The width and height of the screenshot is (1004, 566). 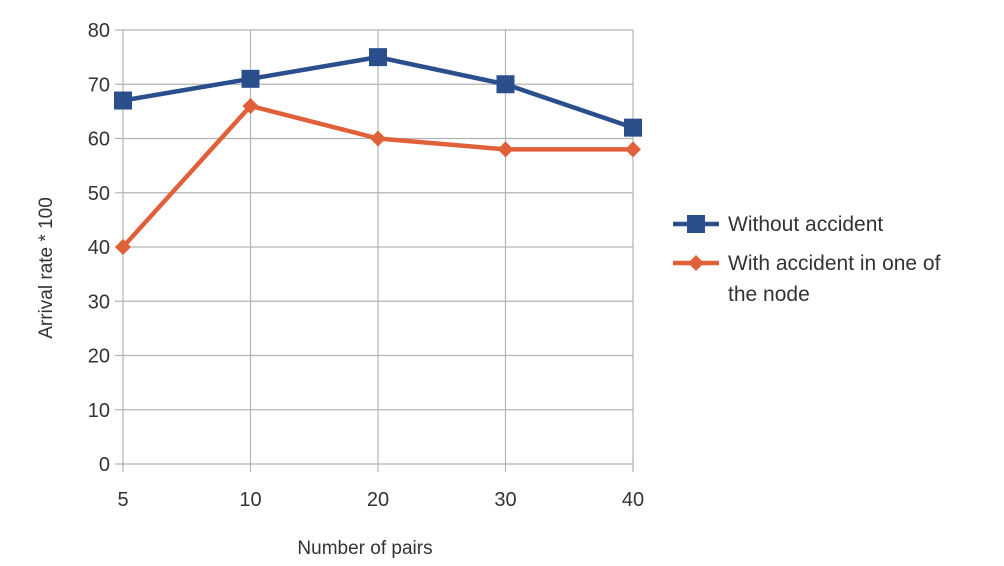 What do you see at coordinates (250, 500) in the screenshot?
I see `x-tick-label: 10` at bounding box center [250, 500].